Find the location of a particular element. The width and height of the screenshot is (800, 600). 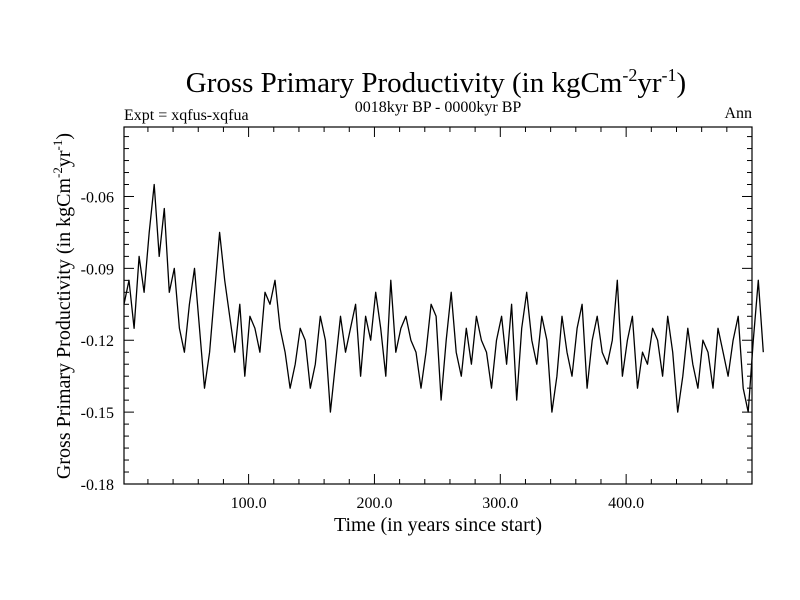

x-tick-label: 400.0 is located at coordinates (626, 503).